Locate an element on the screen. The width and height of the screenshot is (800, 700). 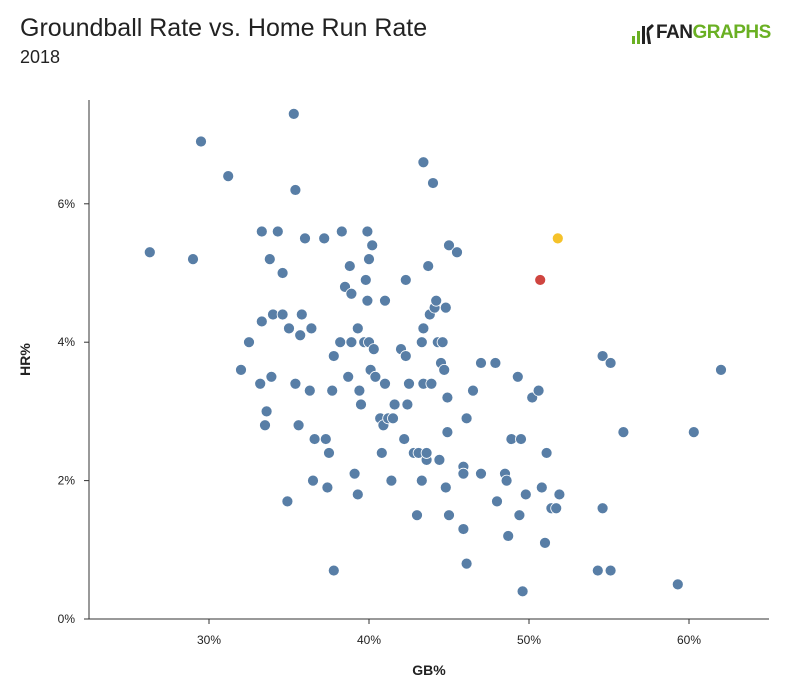
x-axis-title: GB% is located at coordinates (429, 670).